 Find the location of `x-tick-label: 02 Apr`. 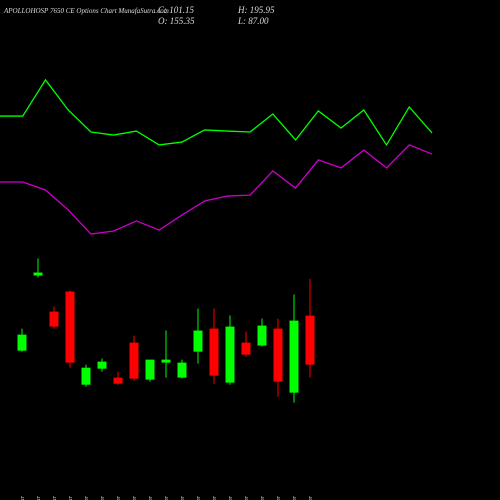

x-tick-label: 02 Apr is located at coordinates (103, 497).